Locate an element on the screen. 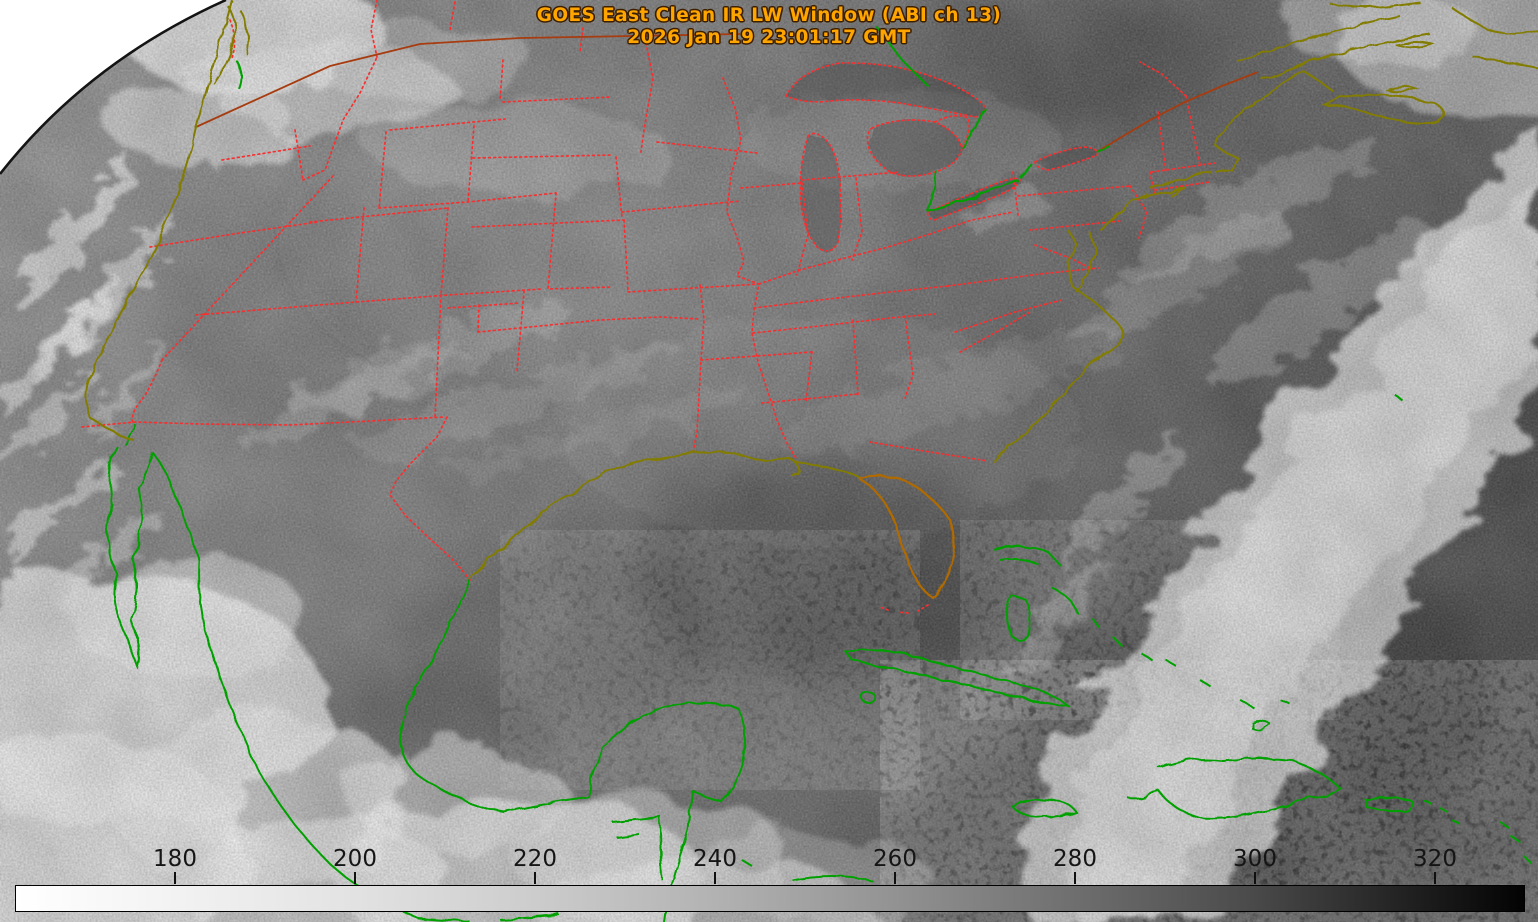  title-line-1: GOES East Clean IR LW Window (ABI ch 13) is located at coordinates (769, 15).